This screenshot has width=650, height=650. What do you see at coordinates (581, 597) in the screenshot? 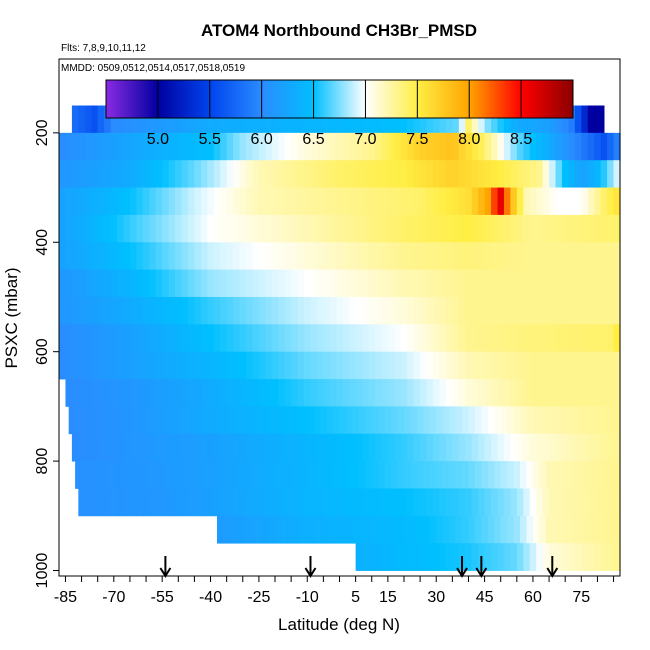
I see `x-tick-label: 75` at bounding box center [581, 597].